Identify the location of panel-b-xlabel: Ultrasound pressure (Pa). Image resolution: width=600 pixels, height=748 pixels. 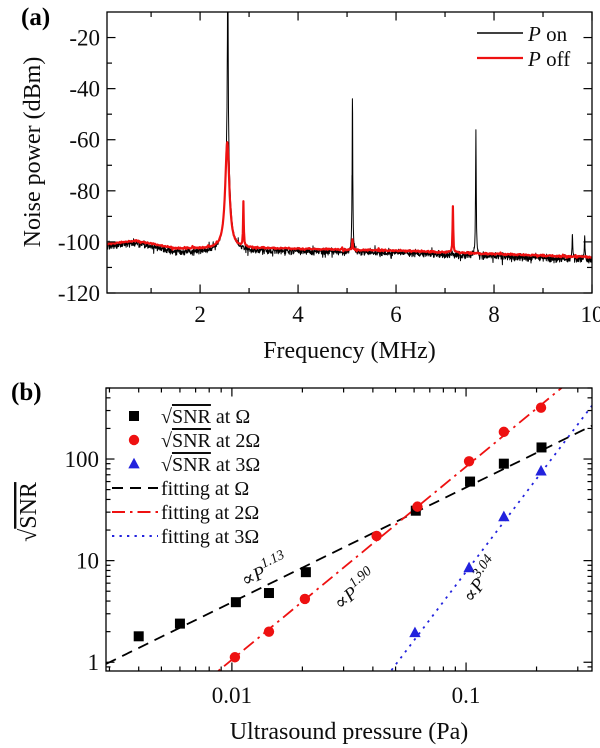
(349, 732).